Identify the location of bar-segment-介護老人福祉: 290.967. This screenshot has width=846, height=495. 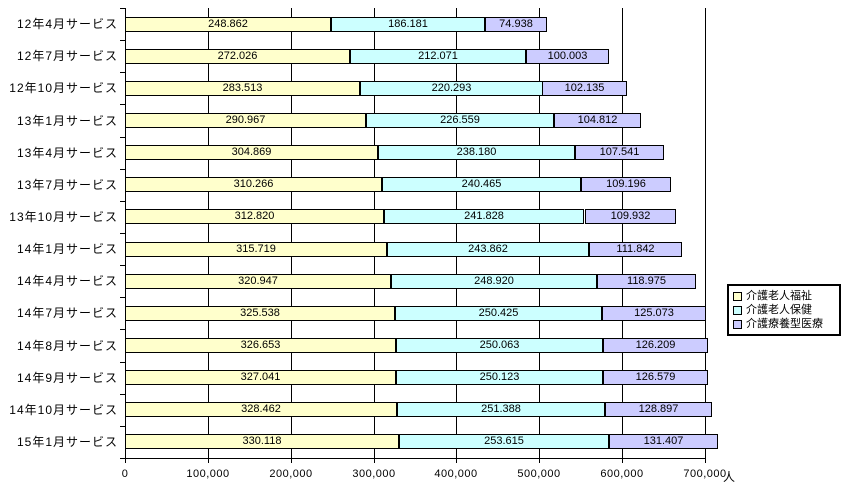
(245, 120).